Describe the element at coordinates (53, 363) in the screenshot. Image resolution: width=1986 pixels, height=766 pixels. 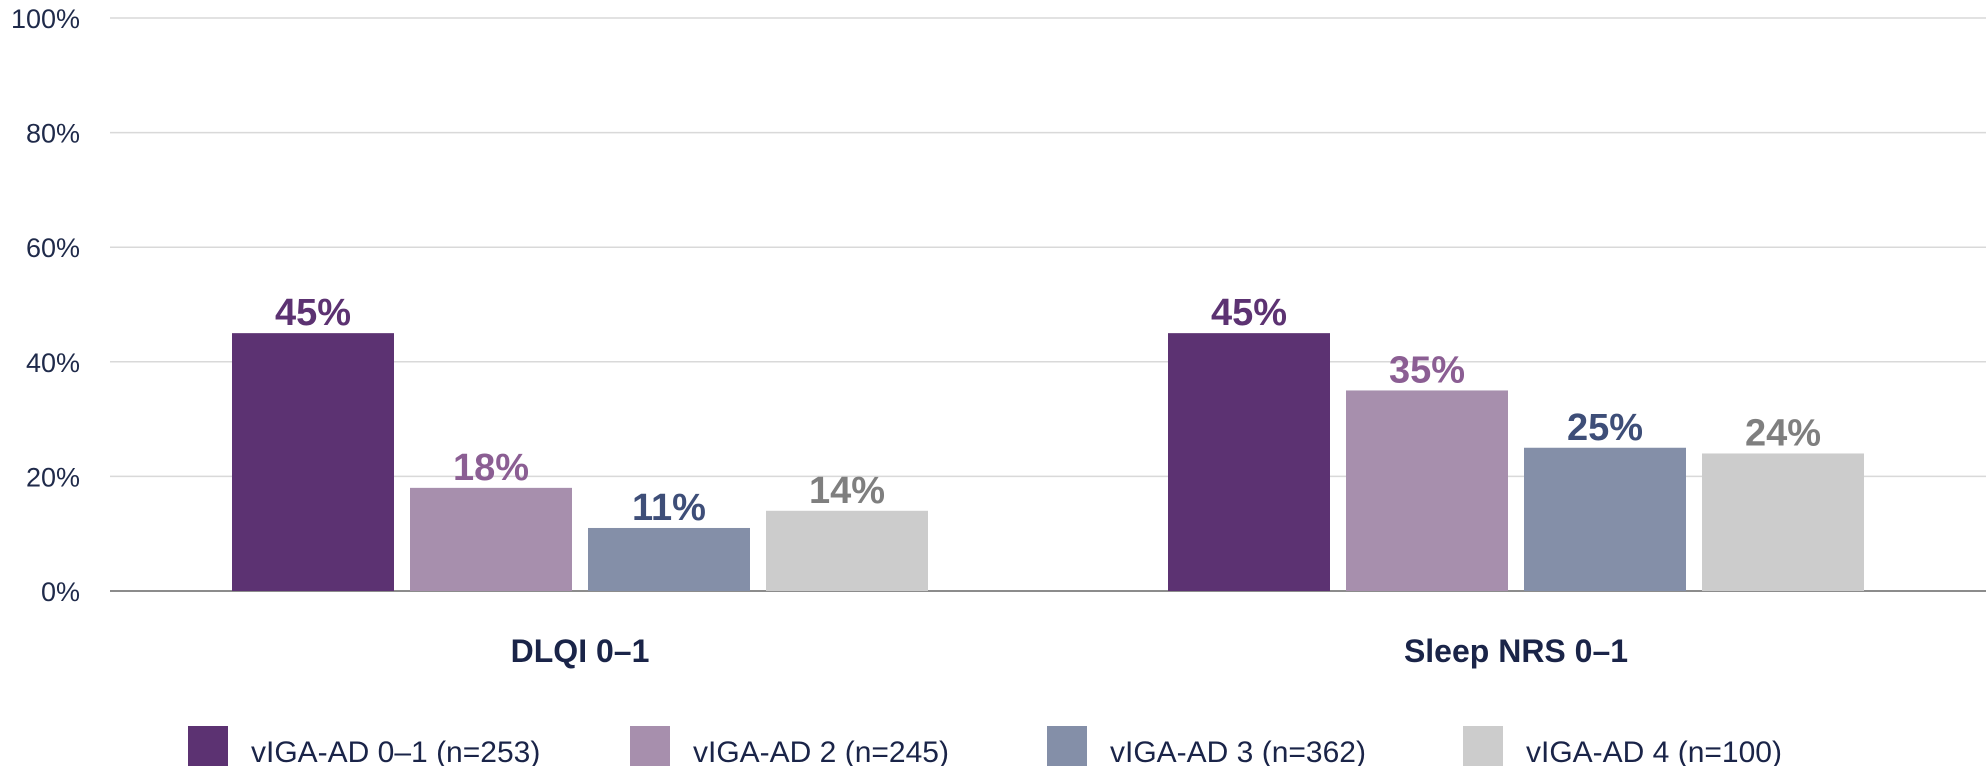
I see `y-tick-label: 40%` at that location.